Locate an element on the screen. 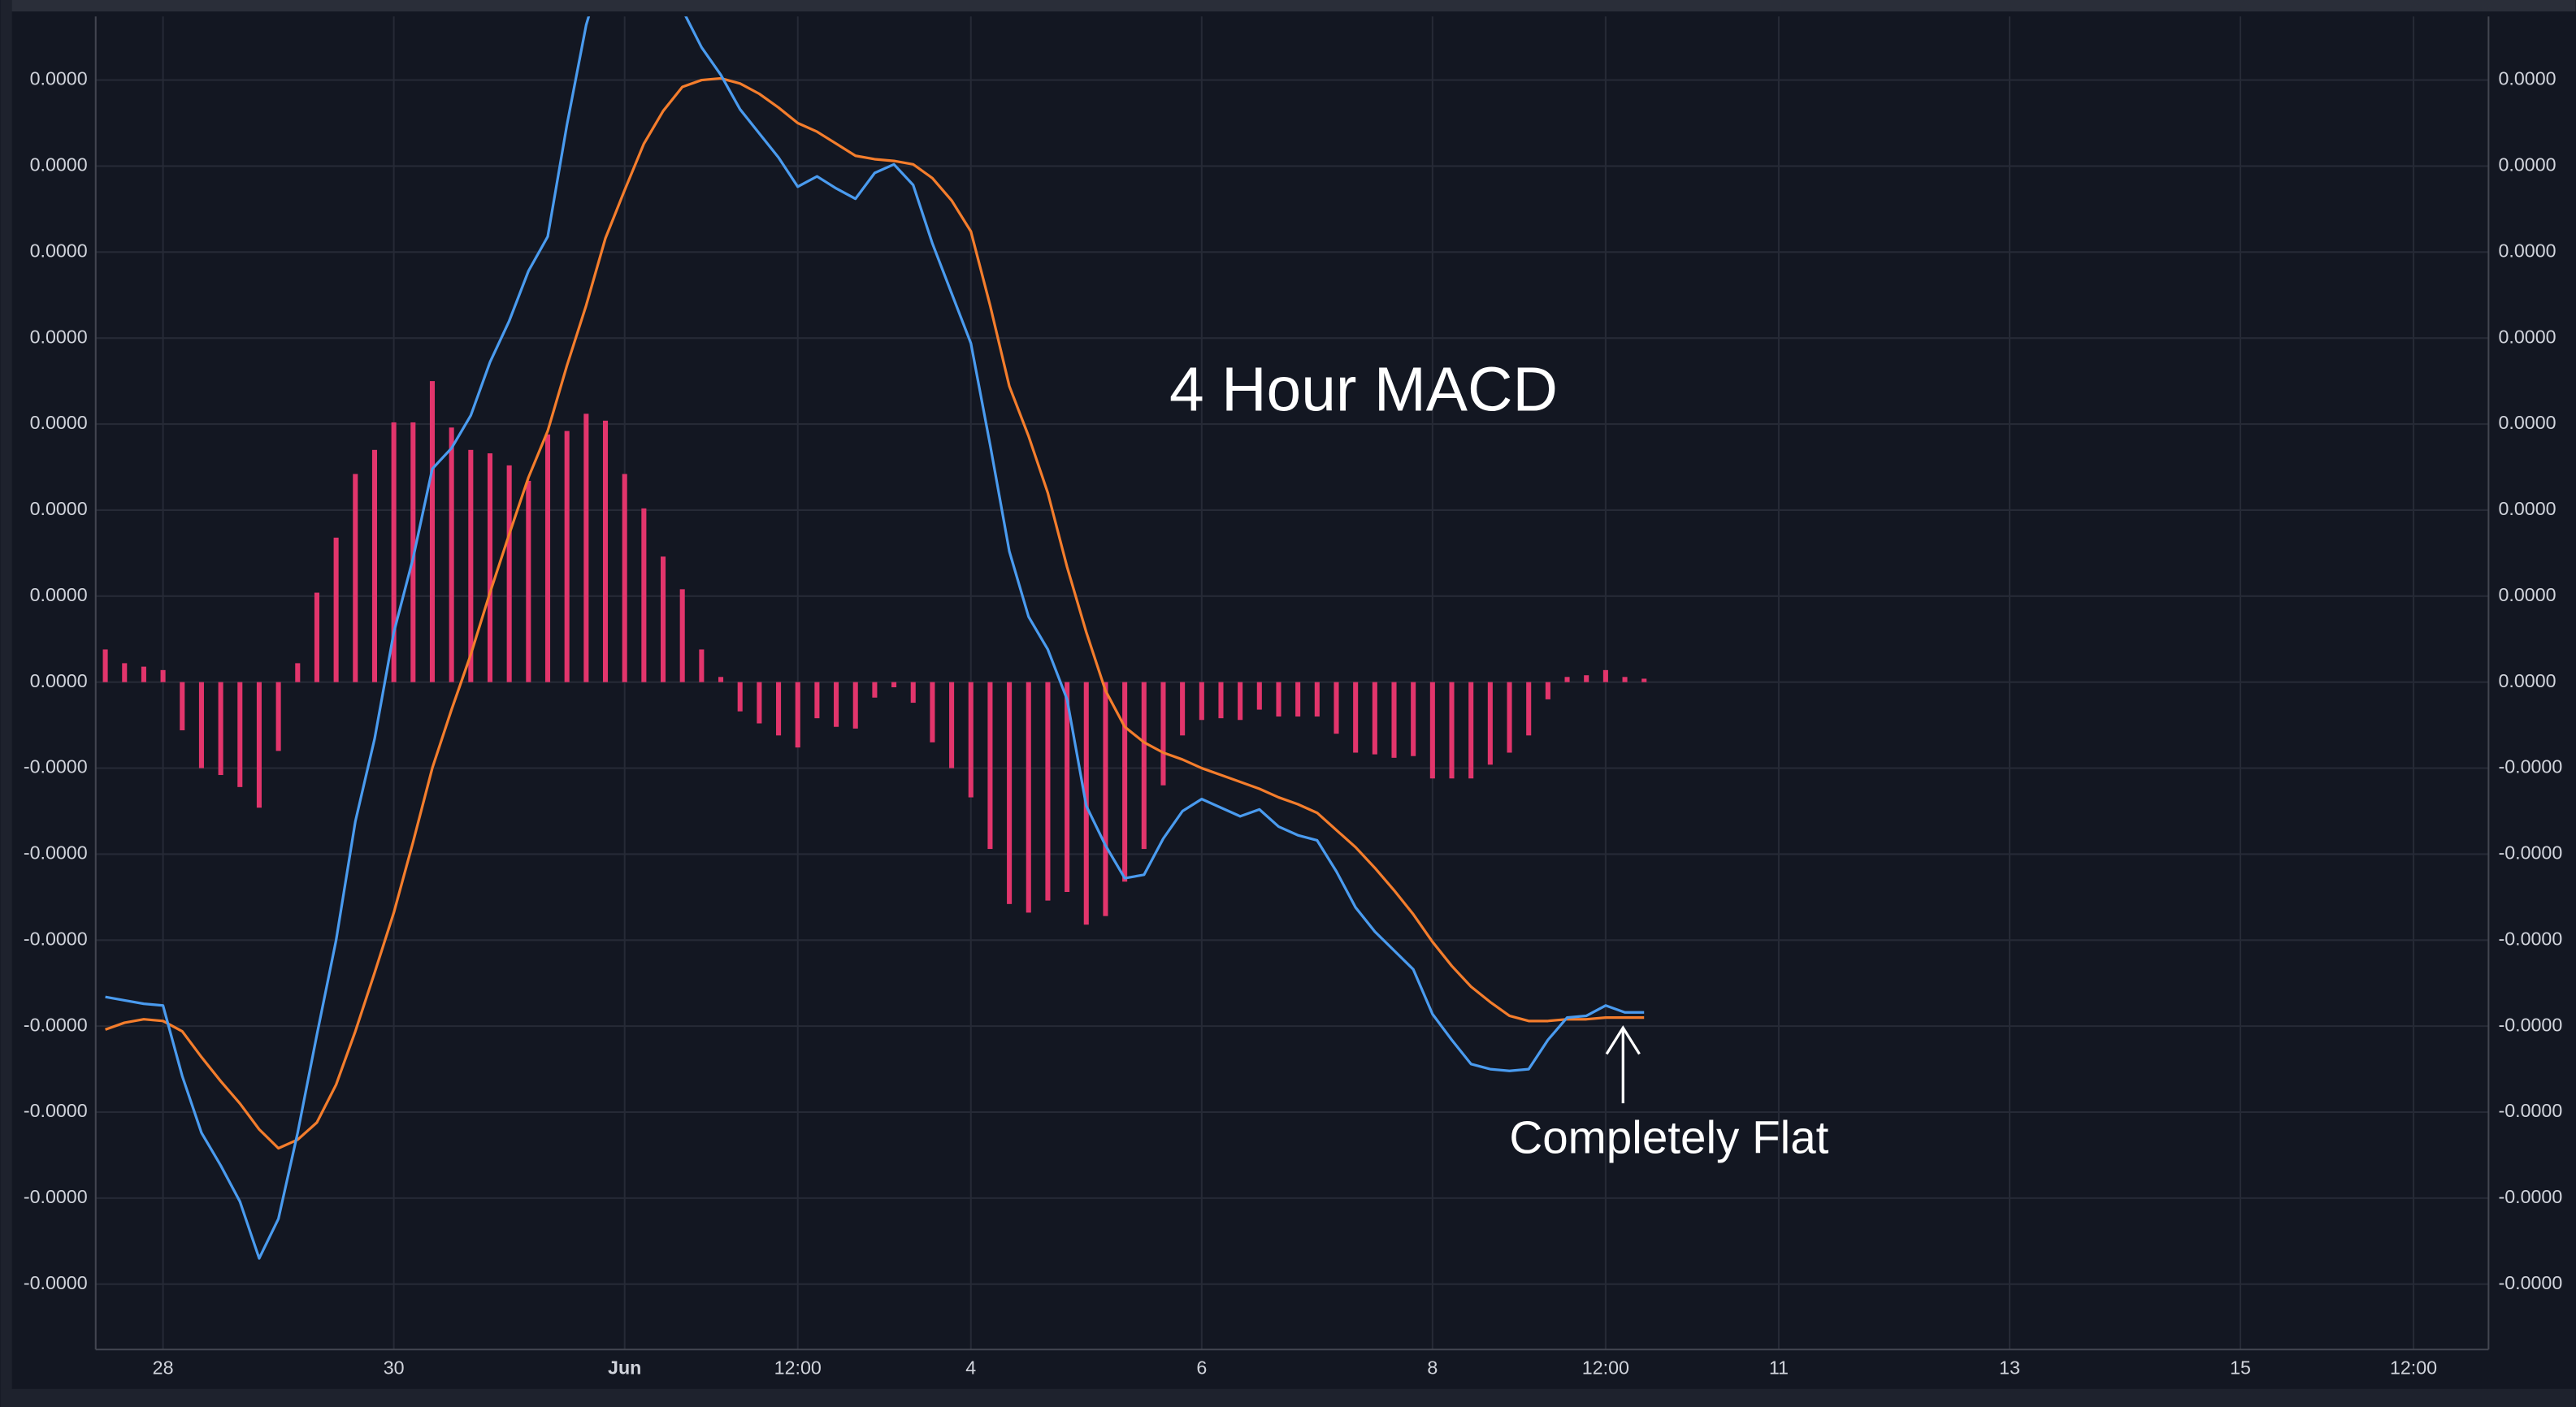 This screenshot has width=2576, height=1407. arrow-head is located at coordinates (1623, 1040).